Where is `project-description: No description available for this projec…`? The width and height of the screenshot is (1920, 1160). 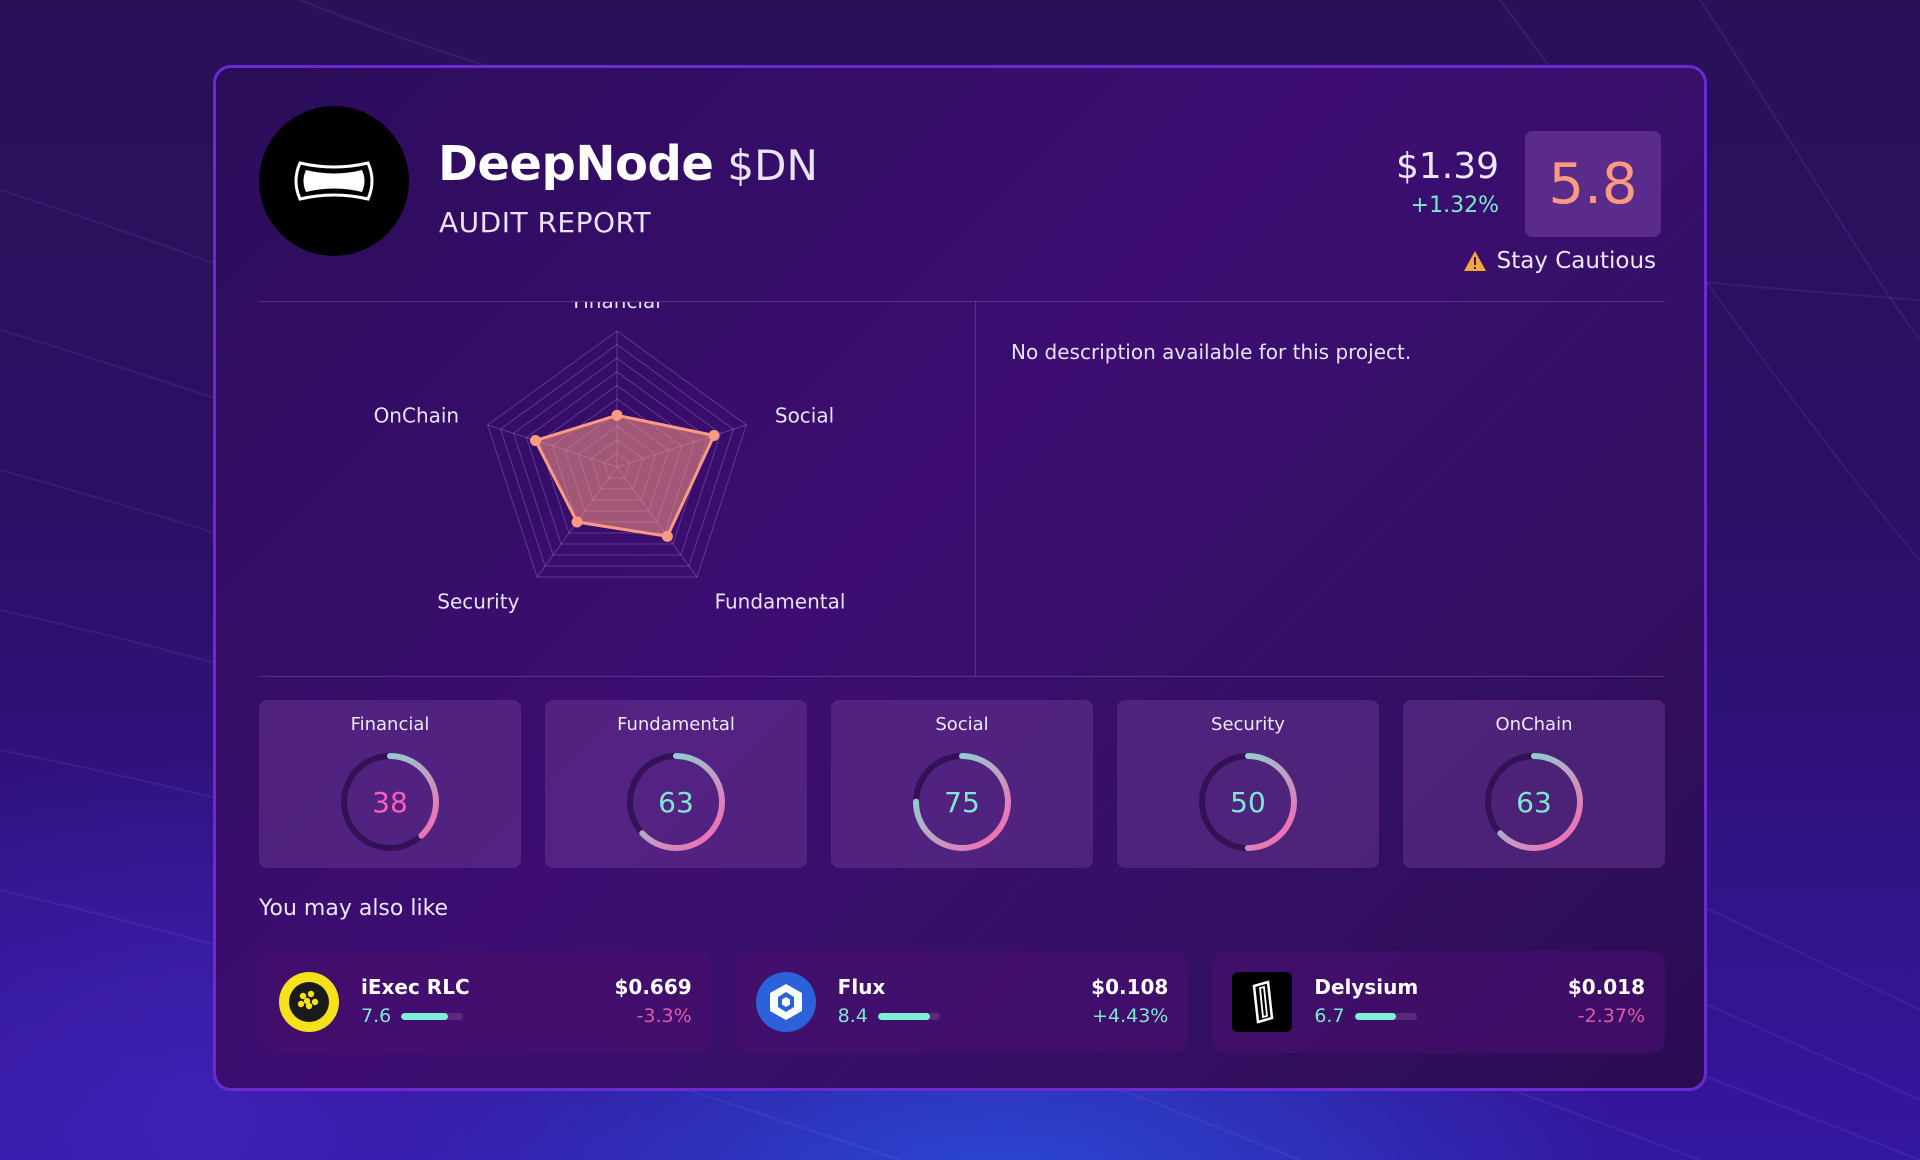 project-description: No description available for this projec… is located at coordinates (1211, 352).